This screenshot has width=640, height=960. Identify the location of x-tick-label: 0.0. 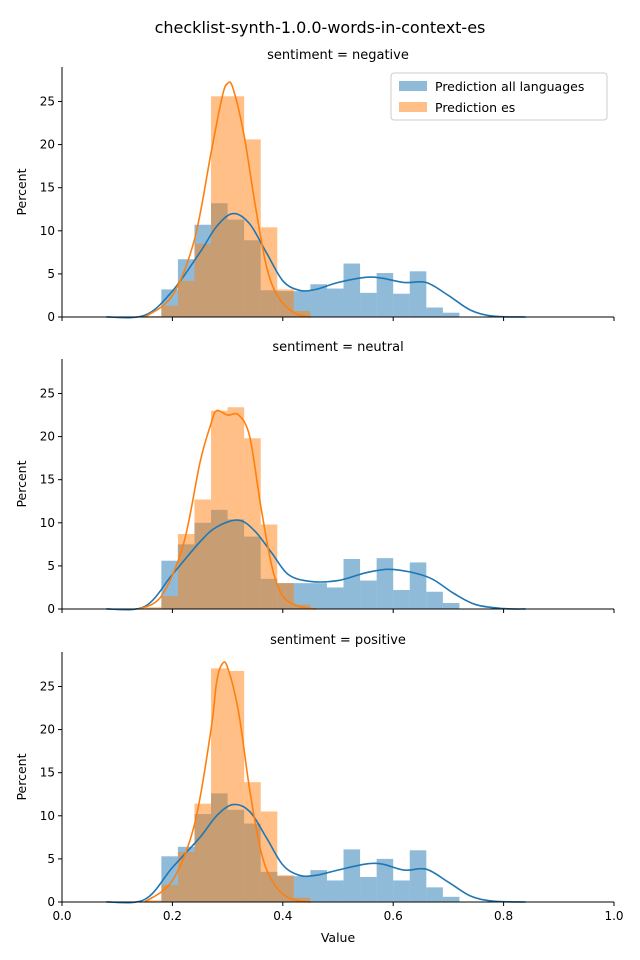
(61, 916).